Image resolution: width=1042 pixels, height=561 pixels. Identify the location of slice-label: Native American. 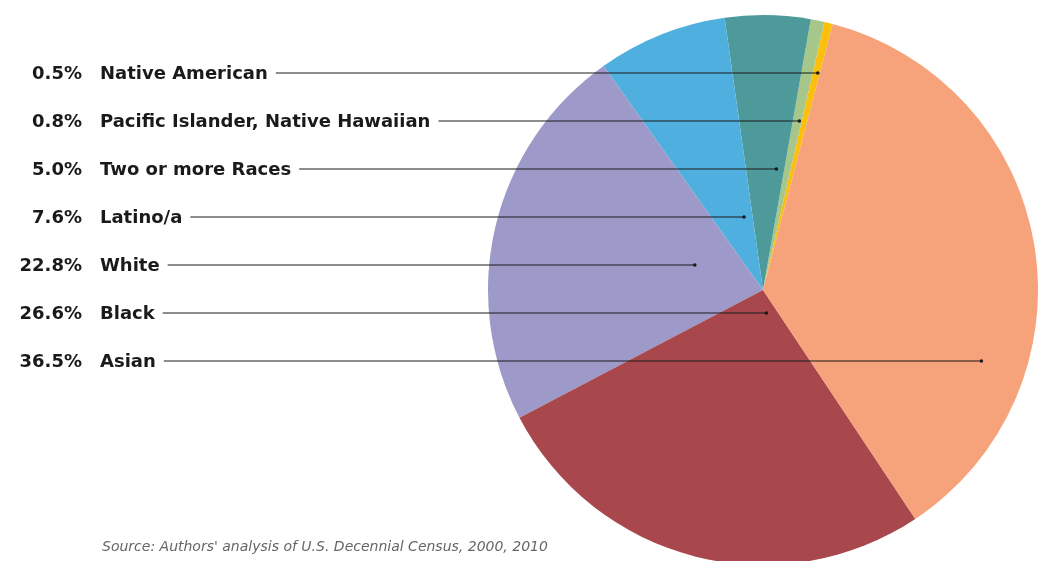
(184, 73).